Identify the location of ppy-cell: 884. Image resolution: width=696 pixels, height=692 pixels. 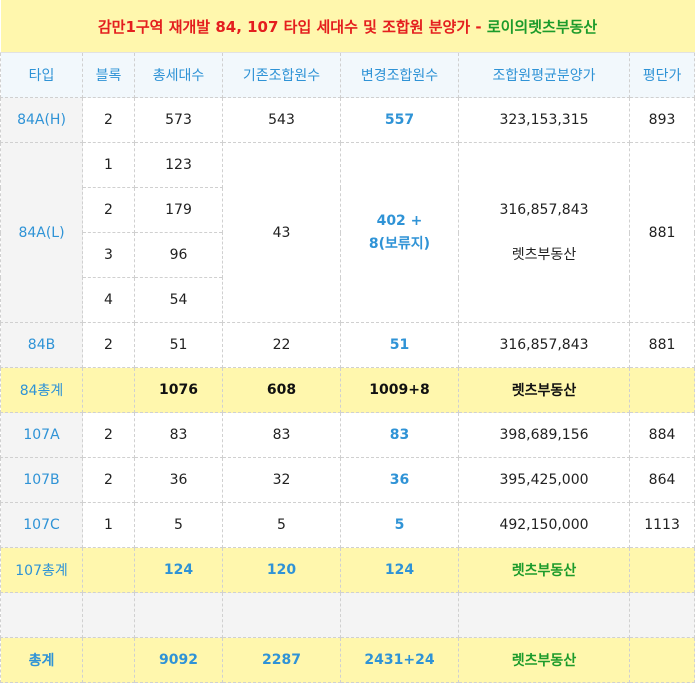
(662, 435).